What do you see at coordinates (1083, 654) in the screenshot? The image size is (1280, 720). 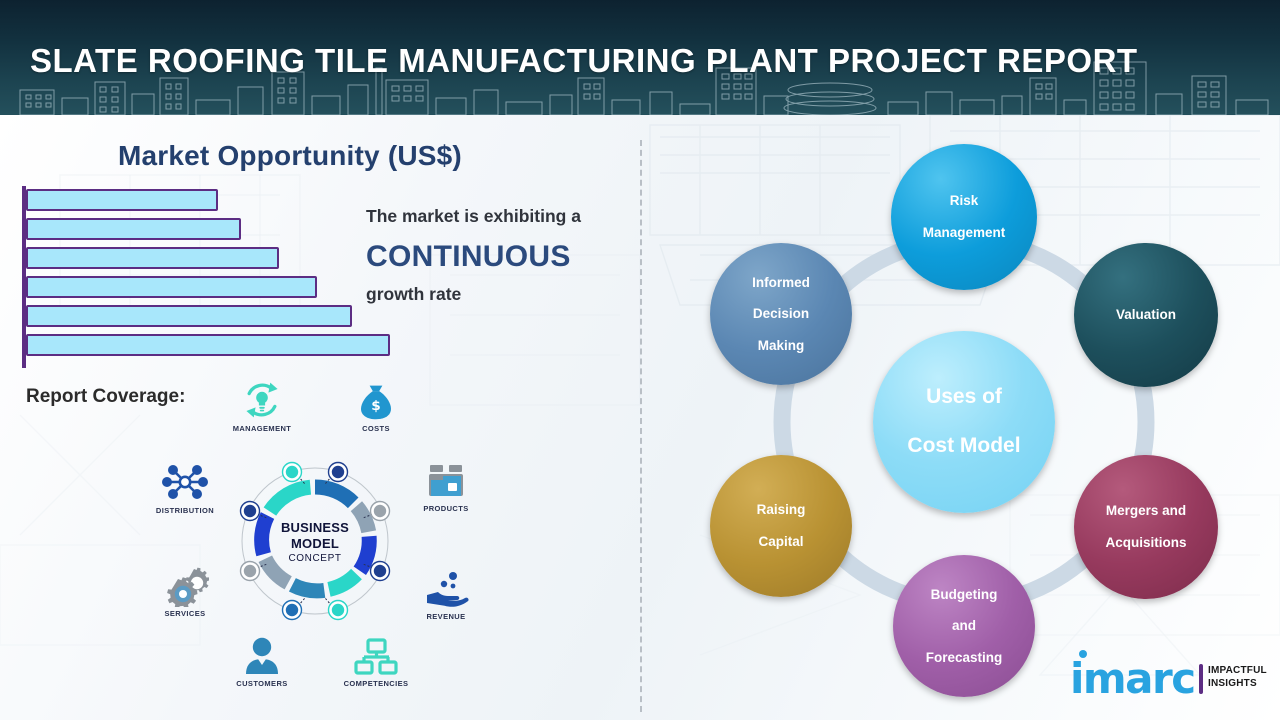 I see `logo-dot-icon` at bounding box center [1083, 654].